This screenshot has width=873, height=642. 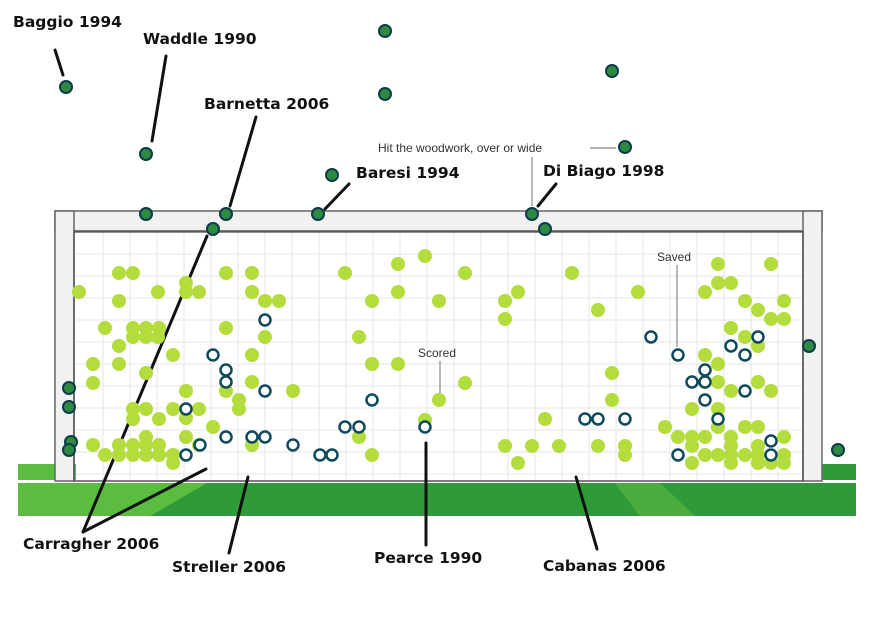 I want to click on label-streller-2006: Streller 2006, so click(x=229, y=567).